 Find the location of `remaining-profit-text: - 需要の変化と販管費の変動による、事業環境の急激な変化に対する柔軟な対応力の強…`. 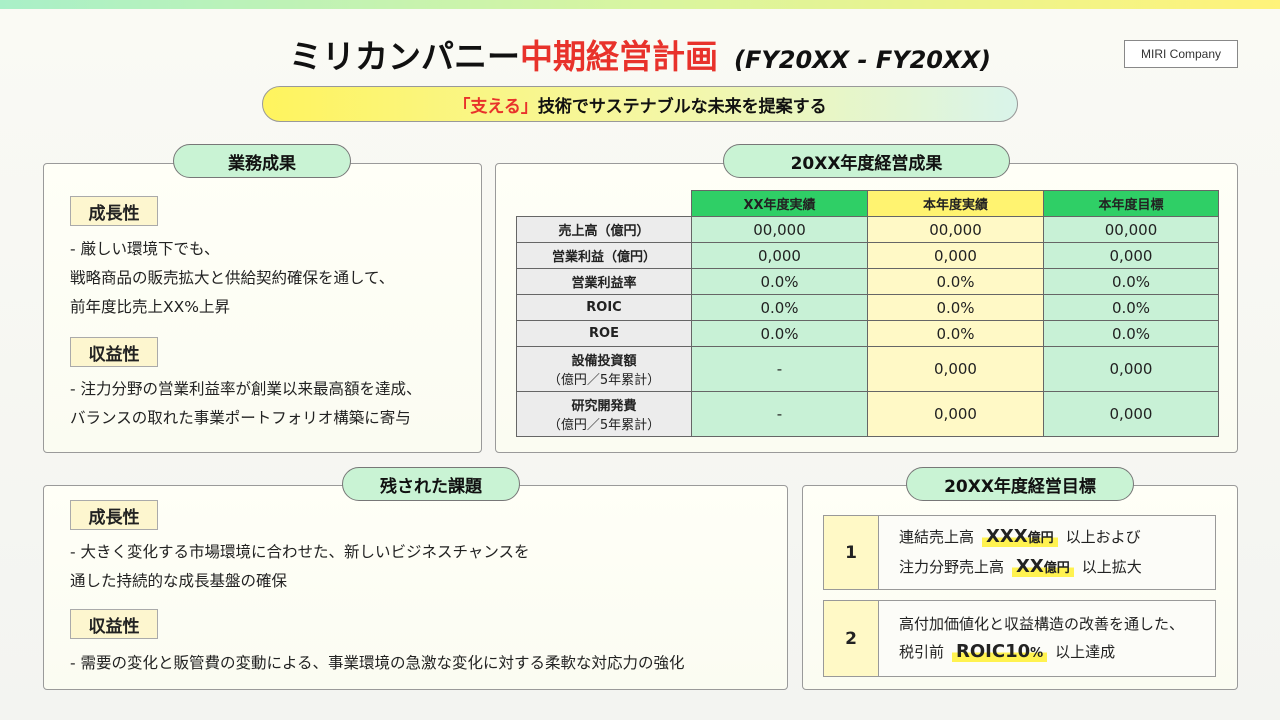

remaining-profit-text: - 需要の変化と販管費の変動による、事業環境の急激な変化に対する柔軟な対応力の強… is located at coordinates (377, 663).